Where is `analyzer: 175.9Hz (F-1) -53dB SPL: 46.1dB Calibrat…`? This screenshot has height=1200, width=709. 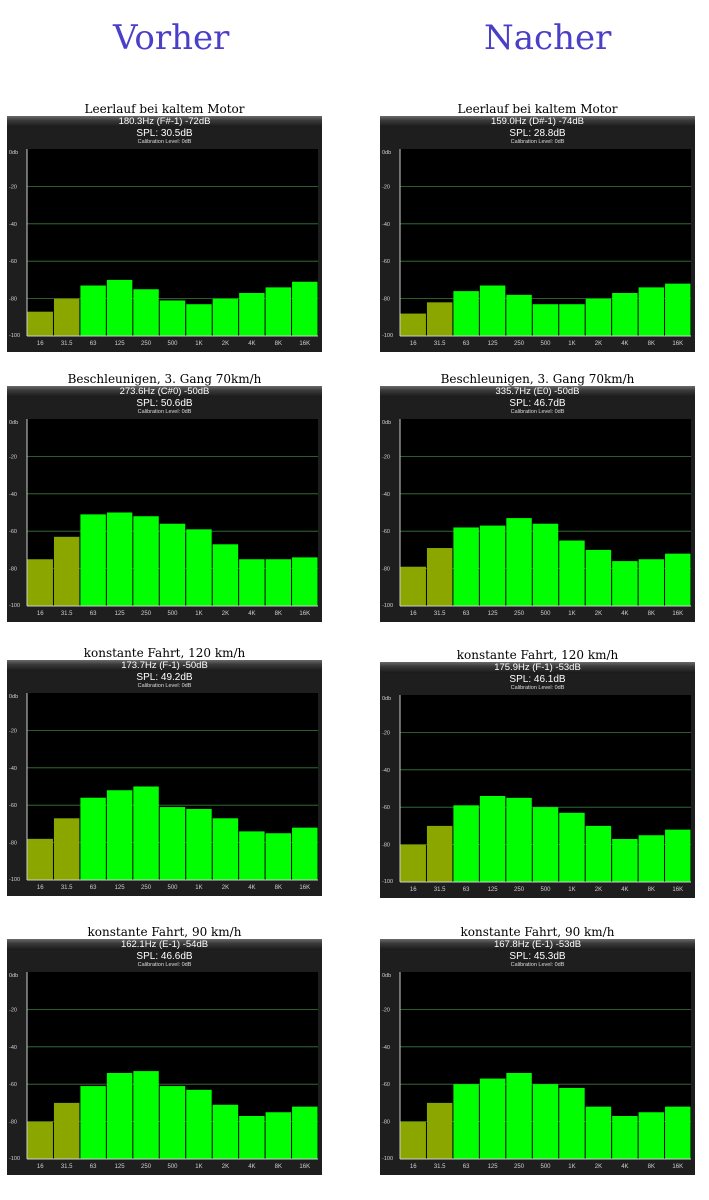
analyzer: 175.9Hz (F-1) -53dB SPL: 46.1dB Calibrat… is located at coordinates (537, 780).